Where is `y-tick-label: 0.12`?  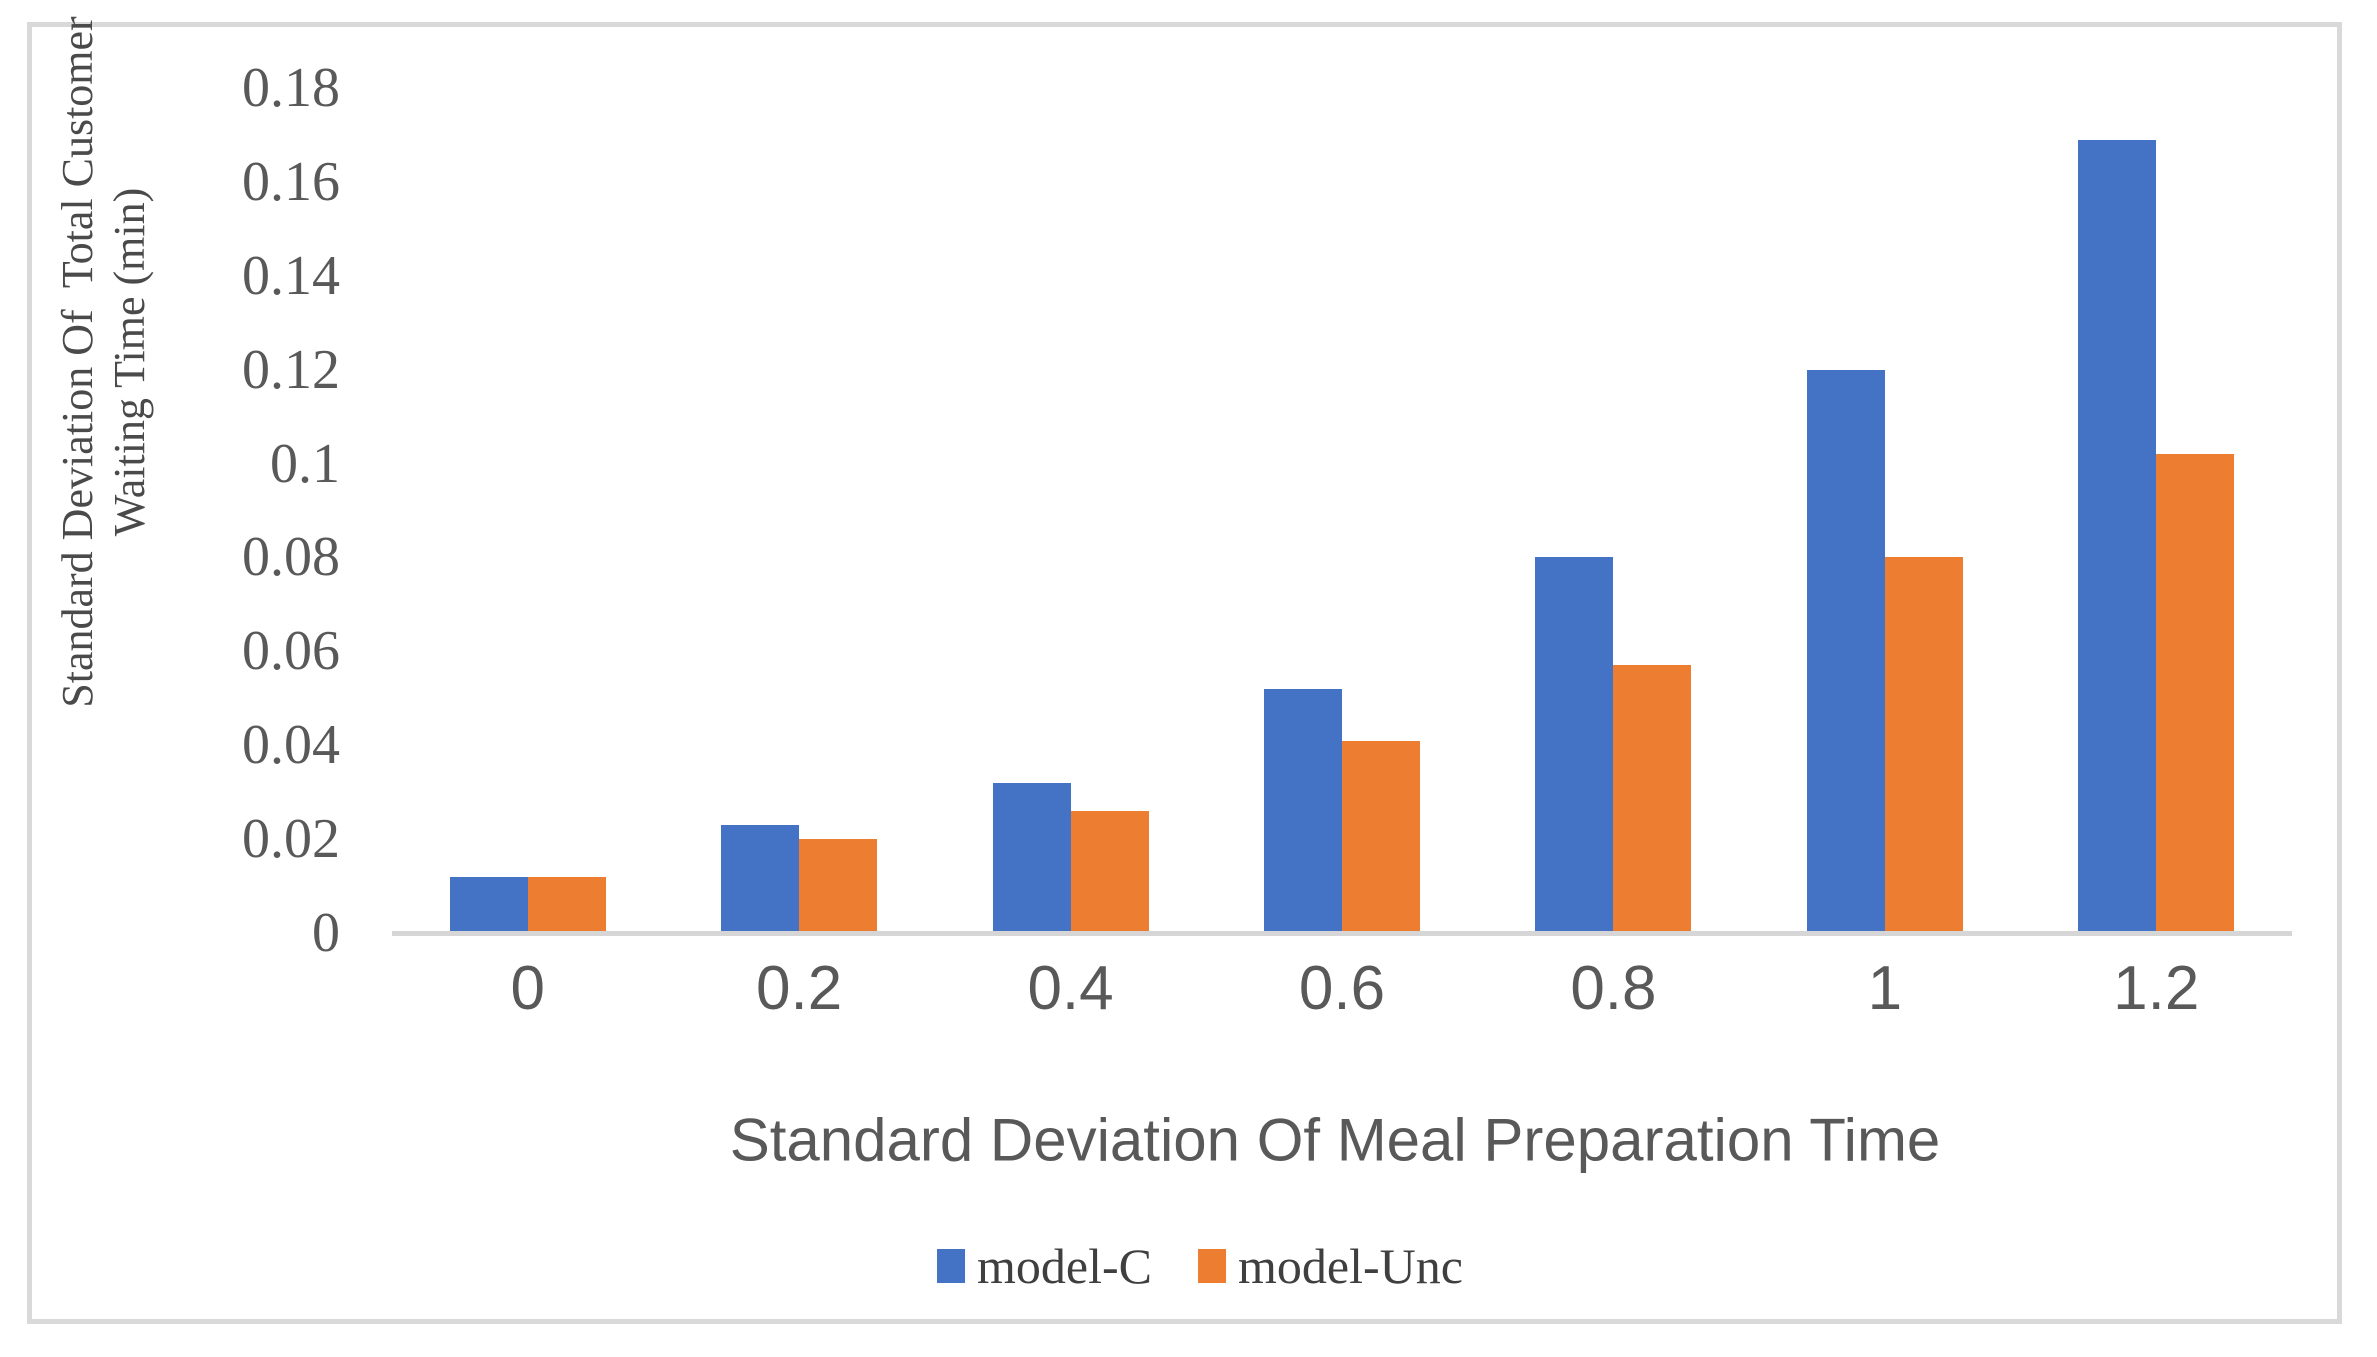
y-tick-label: 0.12 is located at coordinates (291, 369).